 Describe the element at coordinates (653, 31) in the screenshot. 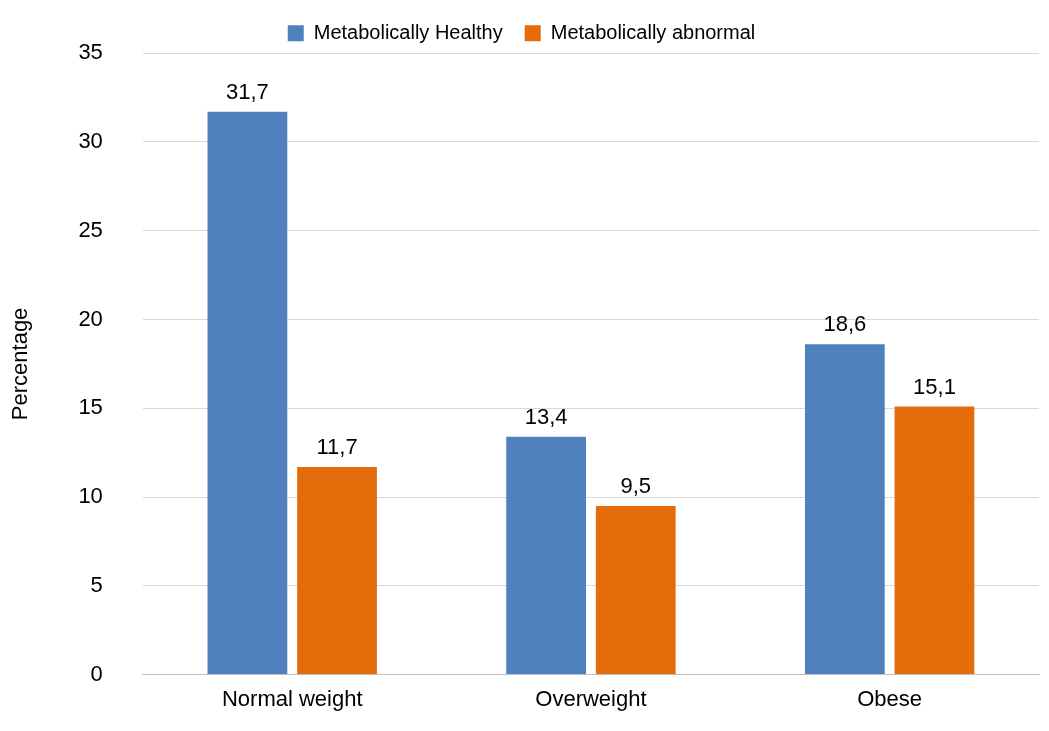

I see `legend-label: Metabolically abnormal` at that location.